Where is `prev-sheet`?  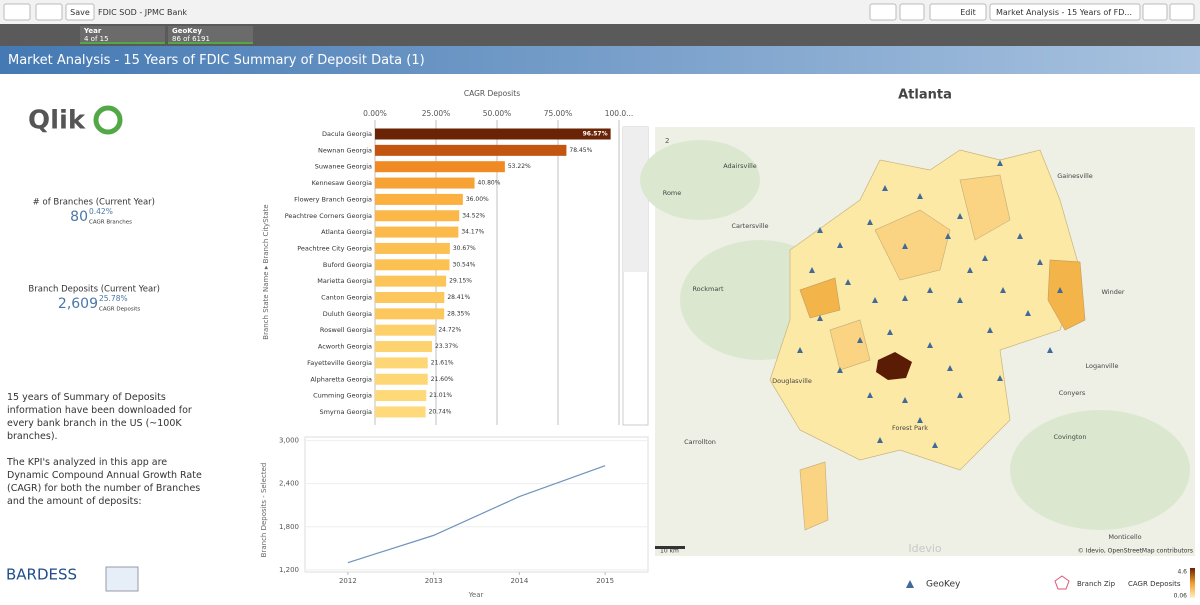 prev-sheet is located at coordinates (1155, 12).